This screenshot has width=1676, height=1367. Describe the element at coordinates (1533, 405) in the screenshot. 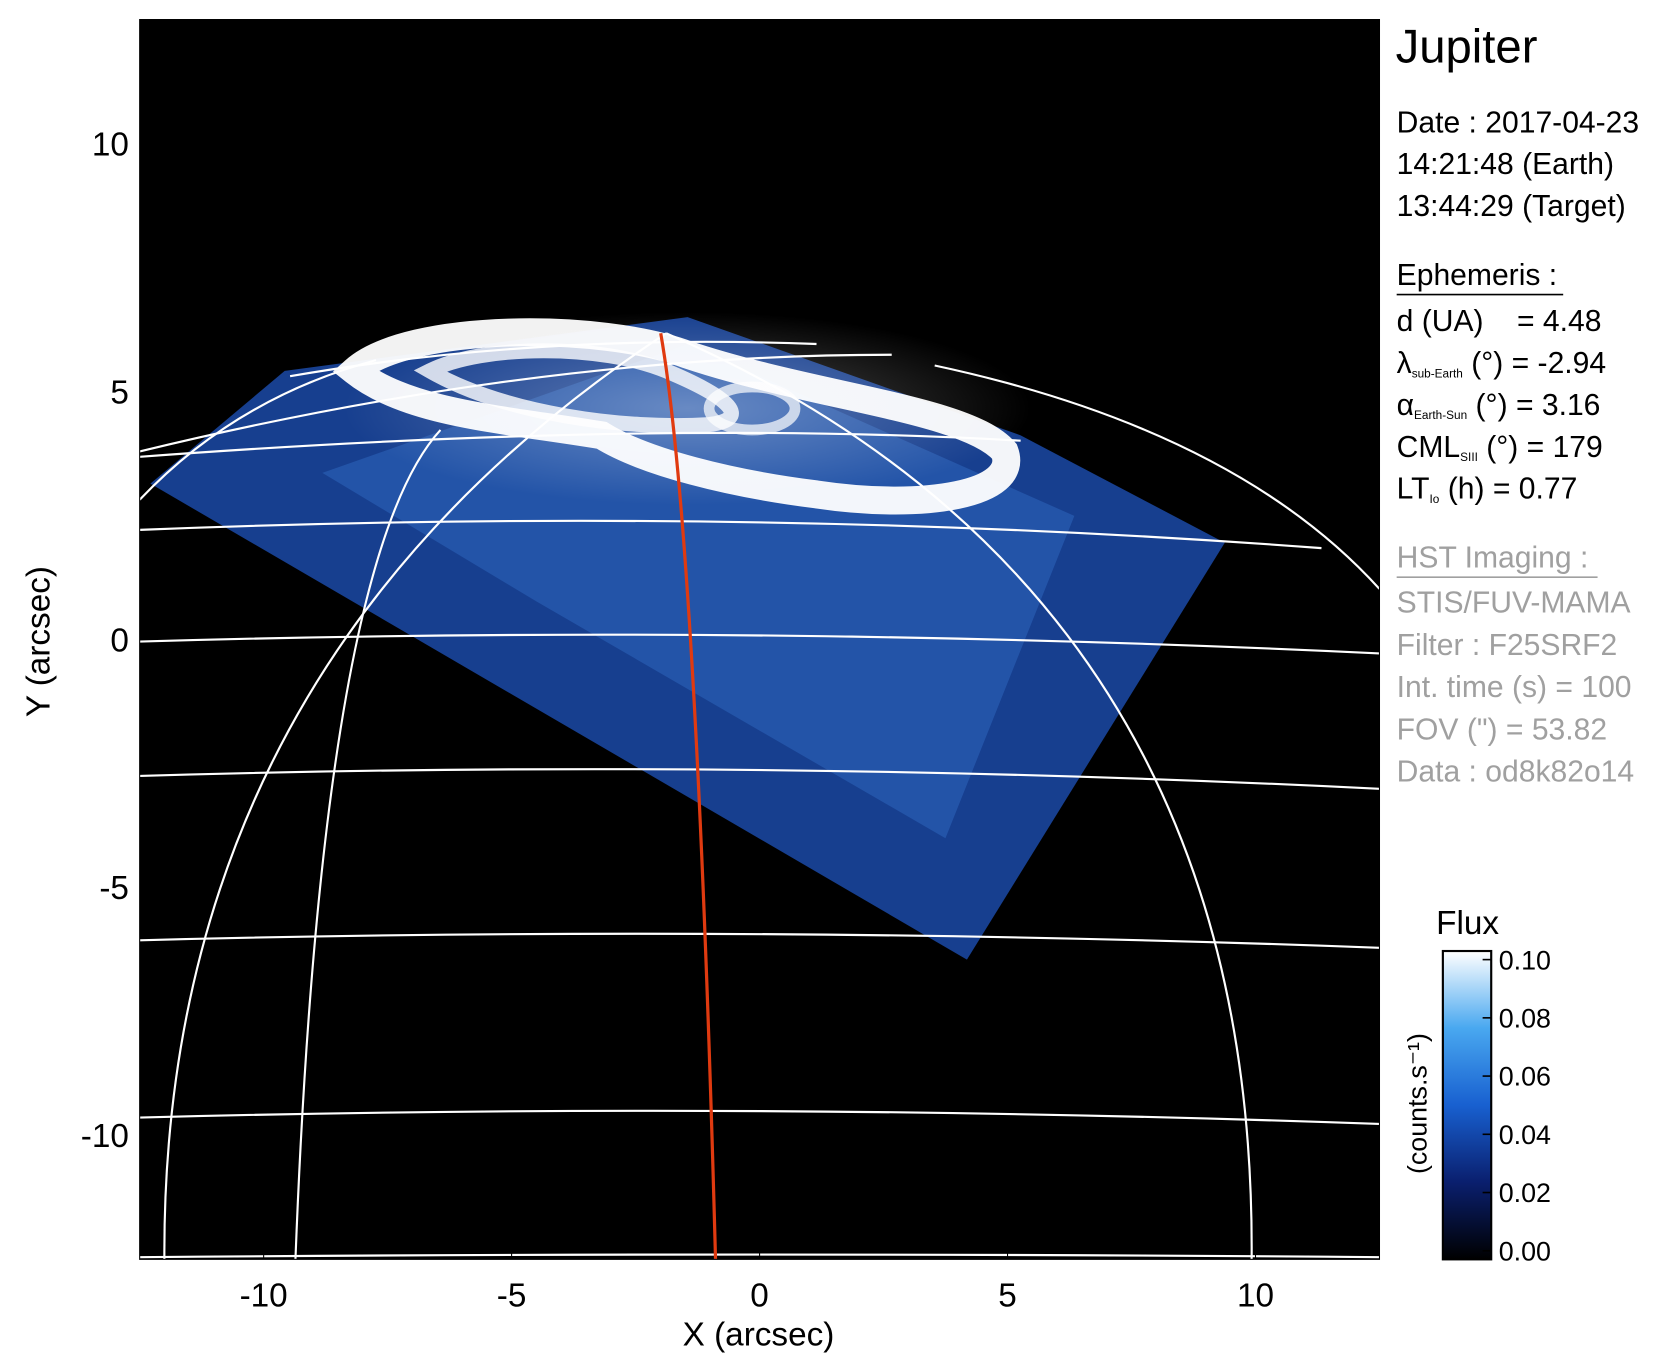

I see `ephemeris-text: (°) = 3.16` at that location.